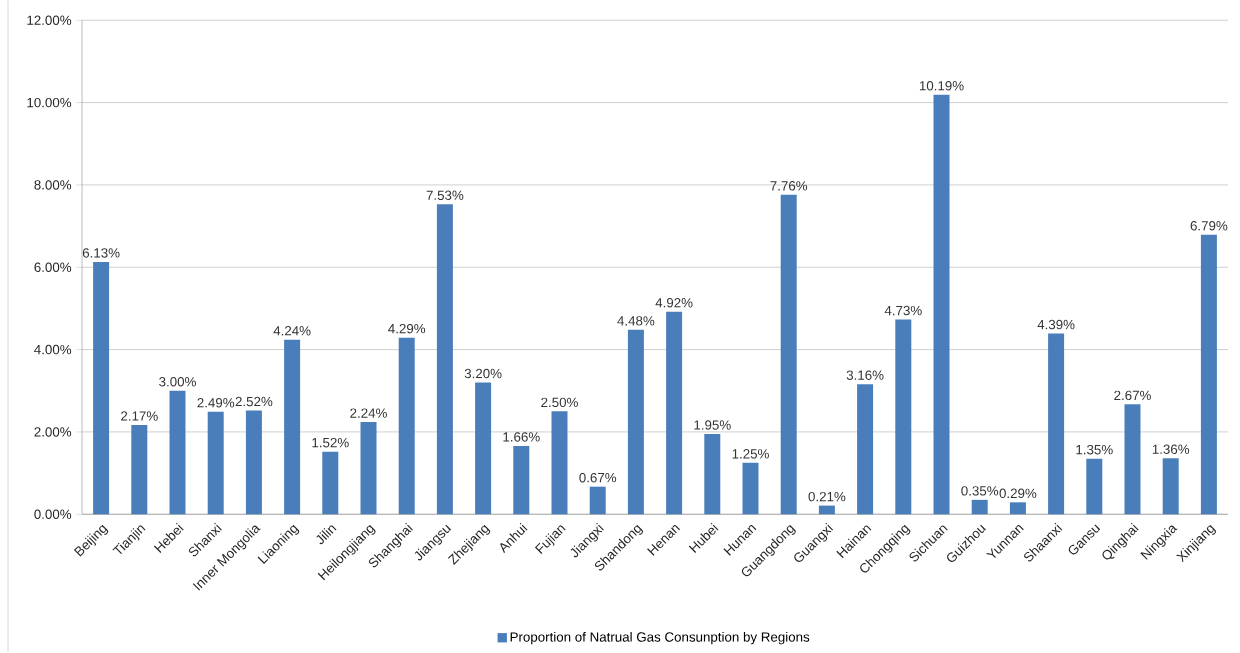 The image size is (1240, 653). Describe the element at coordinates (483, 374) in the screenshot. I see `data-label: 3.20%` at that location.